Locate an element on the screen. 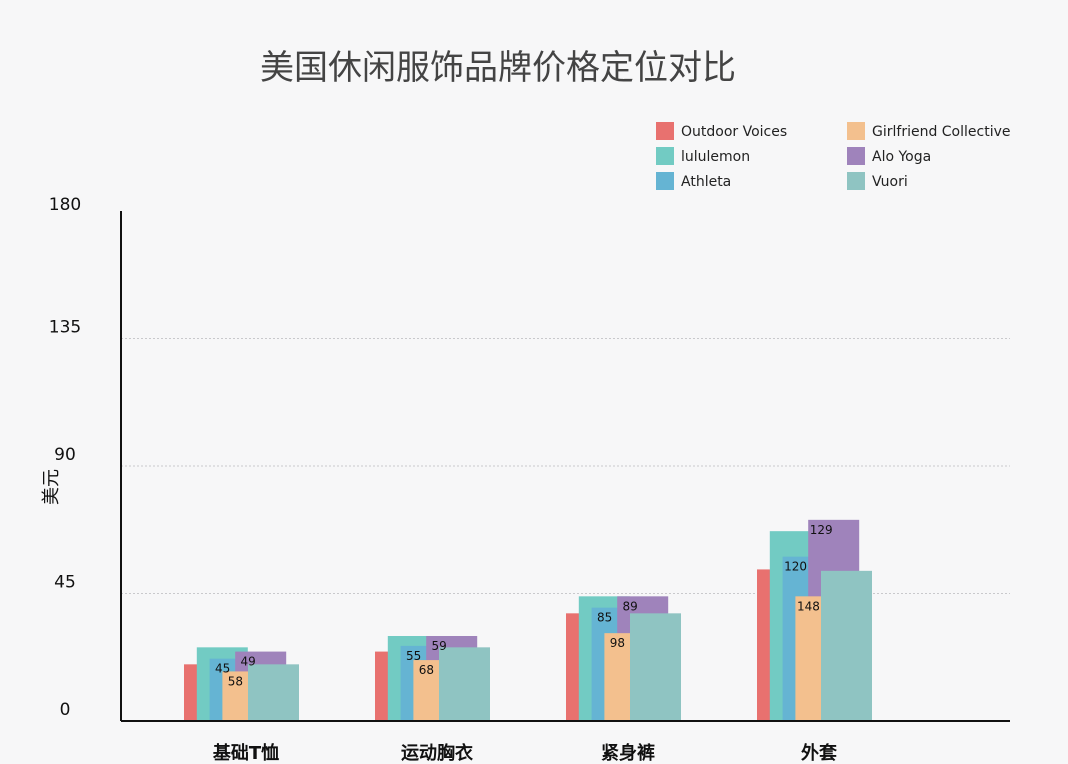 The height and width of the screenshot is (764, 1068). data-label: 59 is located at coordinates (439, 646).